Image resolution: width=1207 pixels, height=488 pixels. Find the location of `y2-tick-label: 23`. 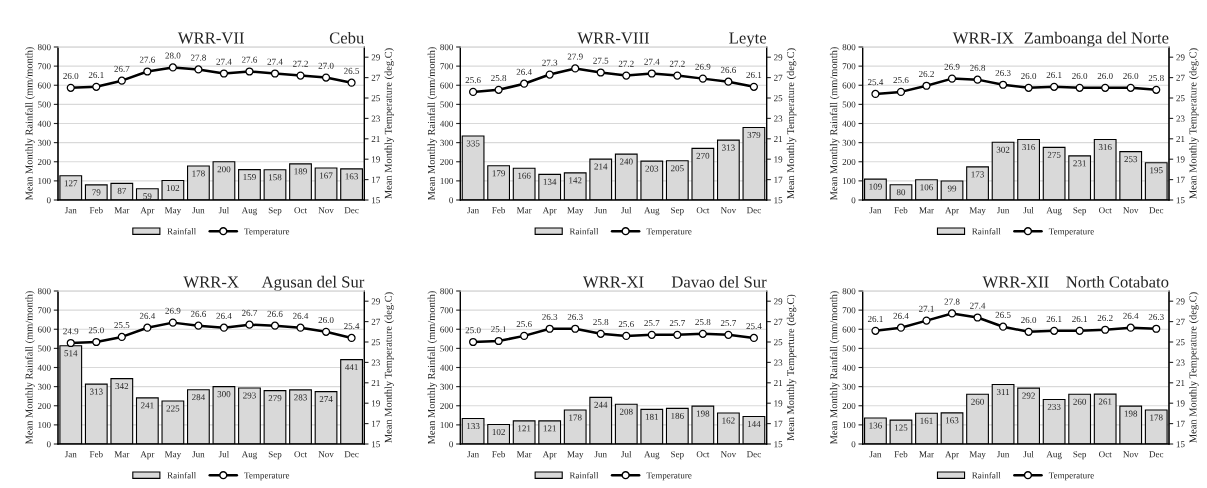

y2-tick-label: 23 is located at coordinates (375, 118).